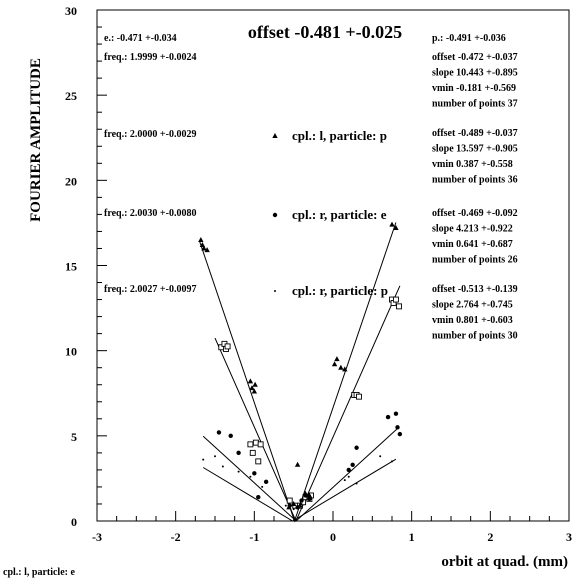  Describe the element at coordinates (74, 522) in the screenshot. I see `y-tick-label: 0` at that location.